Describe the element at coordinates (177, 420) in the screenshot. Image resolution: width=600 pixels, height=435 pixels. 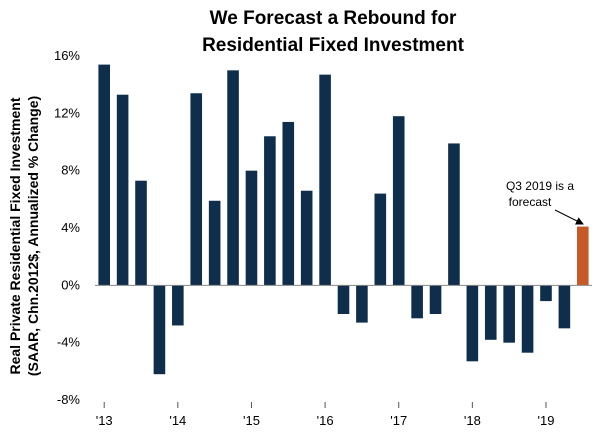
I see `x-tick-label: '14` at that location.